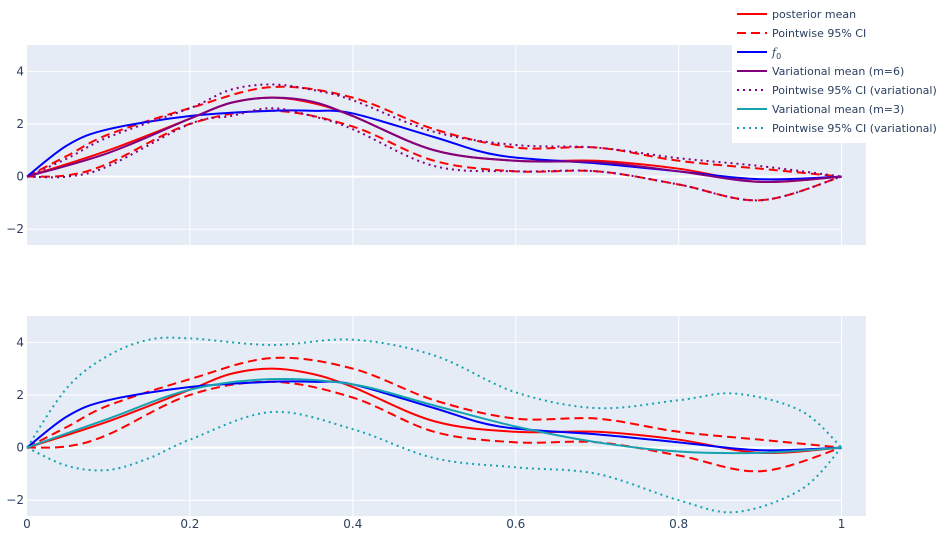  I want to click on legend-item: posterior mean, so click(796, 14).